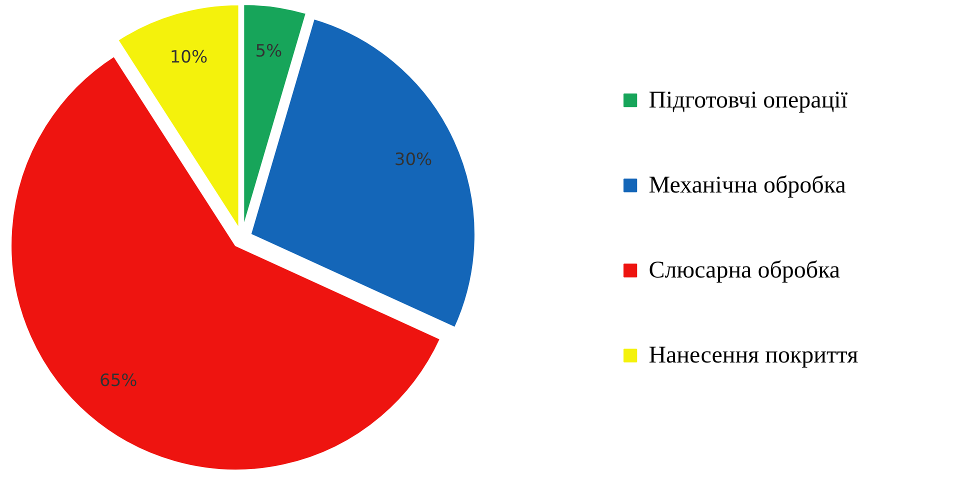  Describe the element at coordinates (189, 57) in the screenshot. I see `data-label: 10%` at that location.